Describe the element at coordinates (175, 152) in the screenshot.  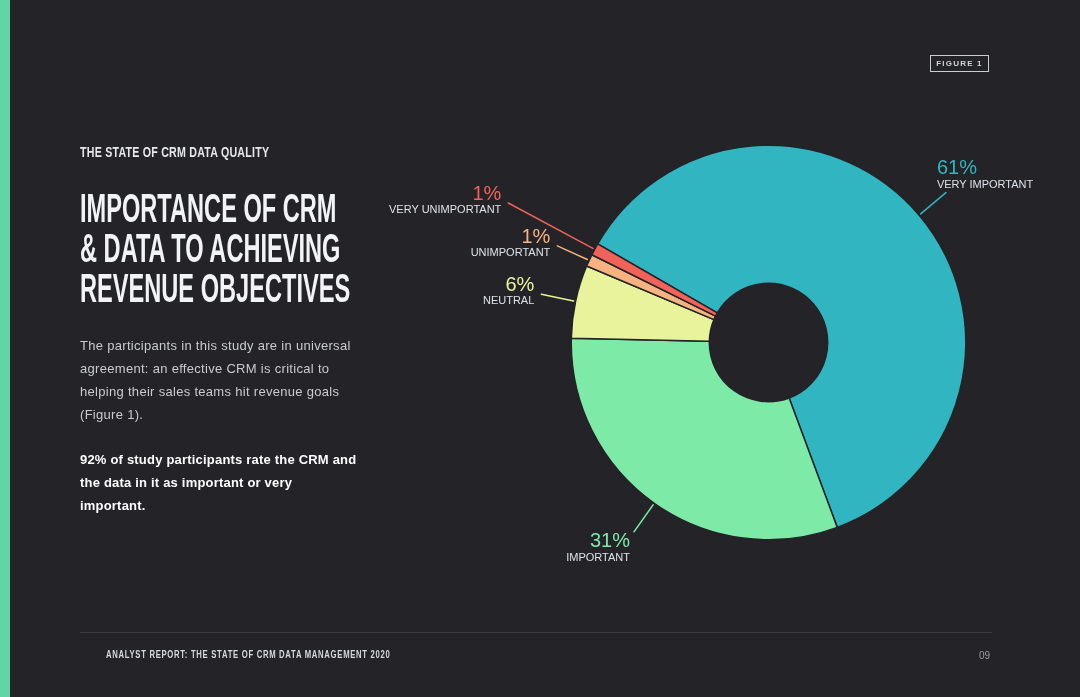
I see `text: THE STATE OF CRM DATA QUALITY` at that location.